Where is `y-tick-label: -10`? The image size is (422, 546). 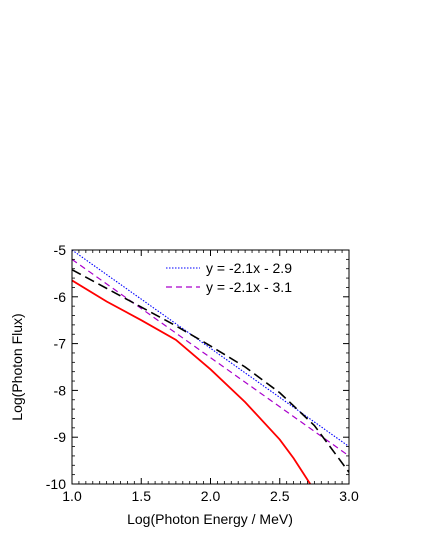 y-tick-label: -10 is located at coordinates (56, 484).